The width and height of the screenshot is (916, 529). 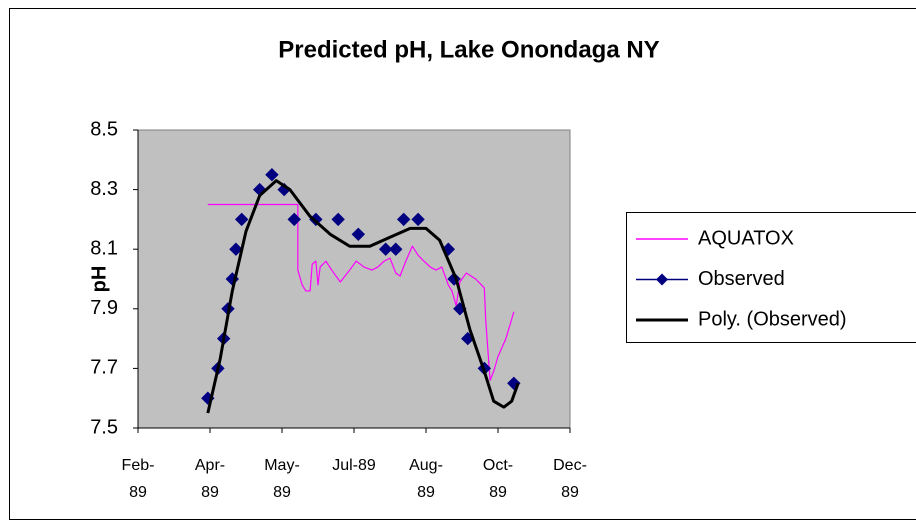 What do you see at coordinates (104, 189) in the screenshot?
I see `y-tick-label: 8.3` at bounding box center [104, 189].